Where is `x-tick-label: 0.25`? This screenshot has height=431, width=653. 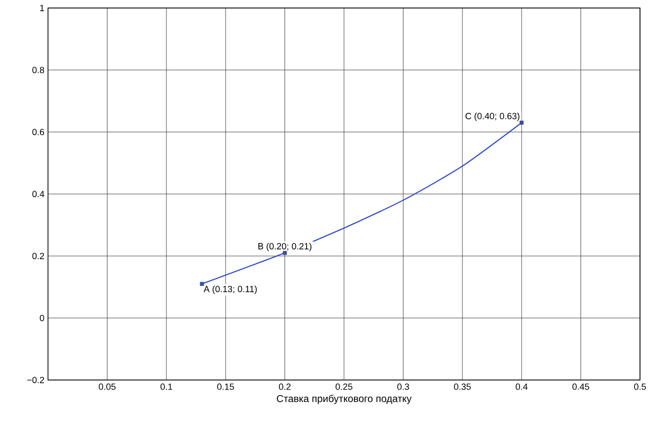 x-tick-label: 0.25 is located at coordinates (344, 387).